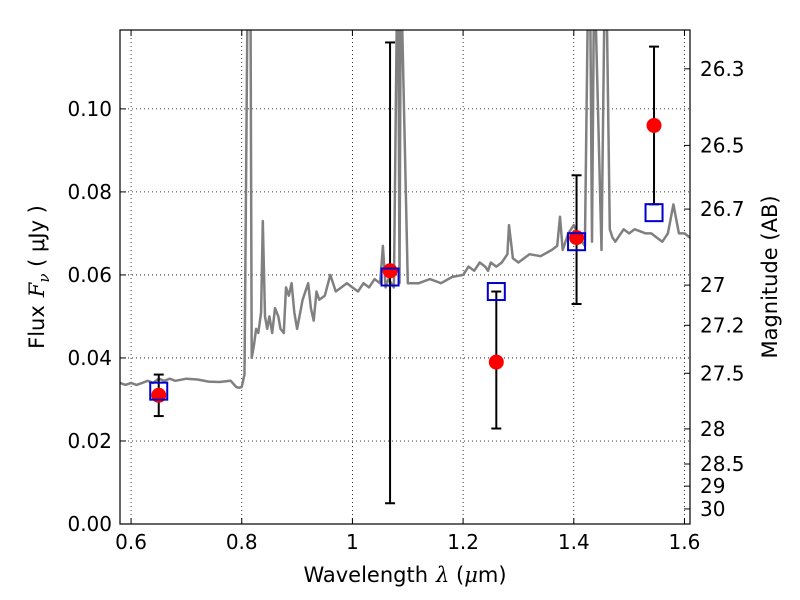 This screenshot has height=600, width=800. What do you see at coordinates (722, 69) in the screenshot?
I see `y2-tick-label: 26.3` at bounding box center [722, 69].